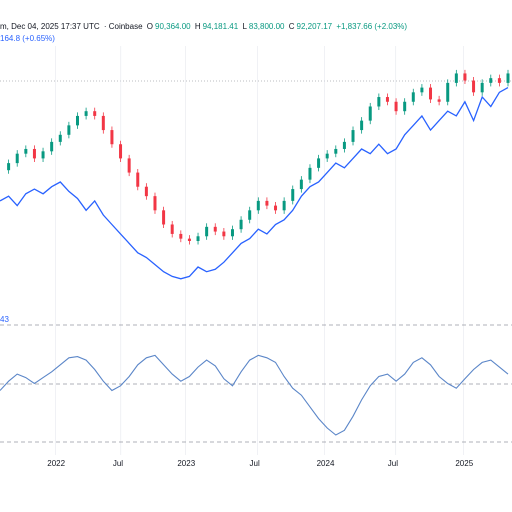  What do you see at coordinates (197, 26) in the screenshot?
I see `high-label: H` at bounding box center [197, 26].